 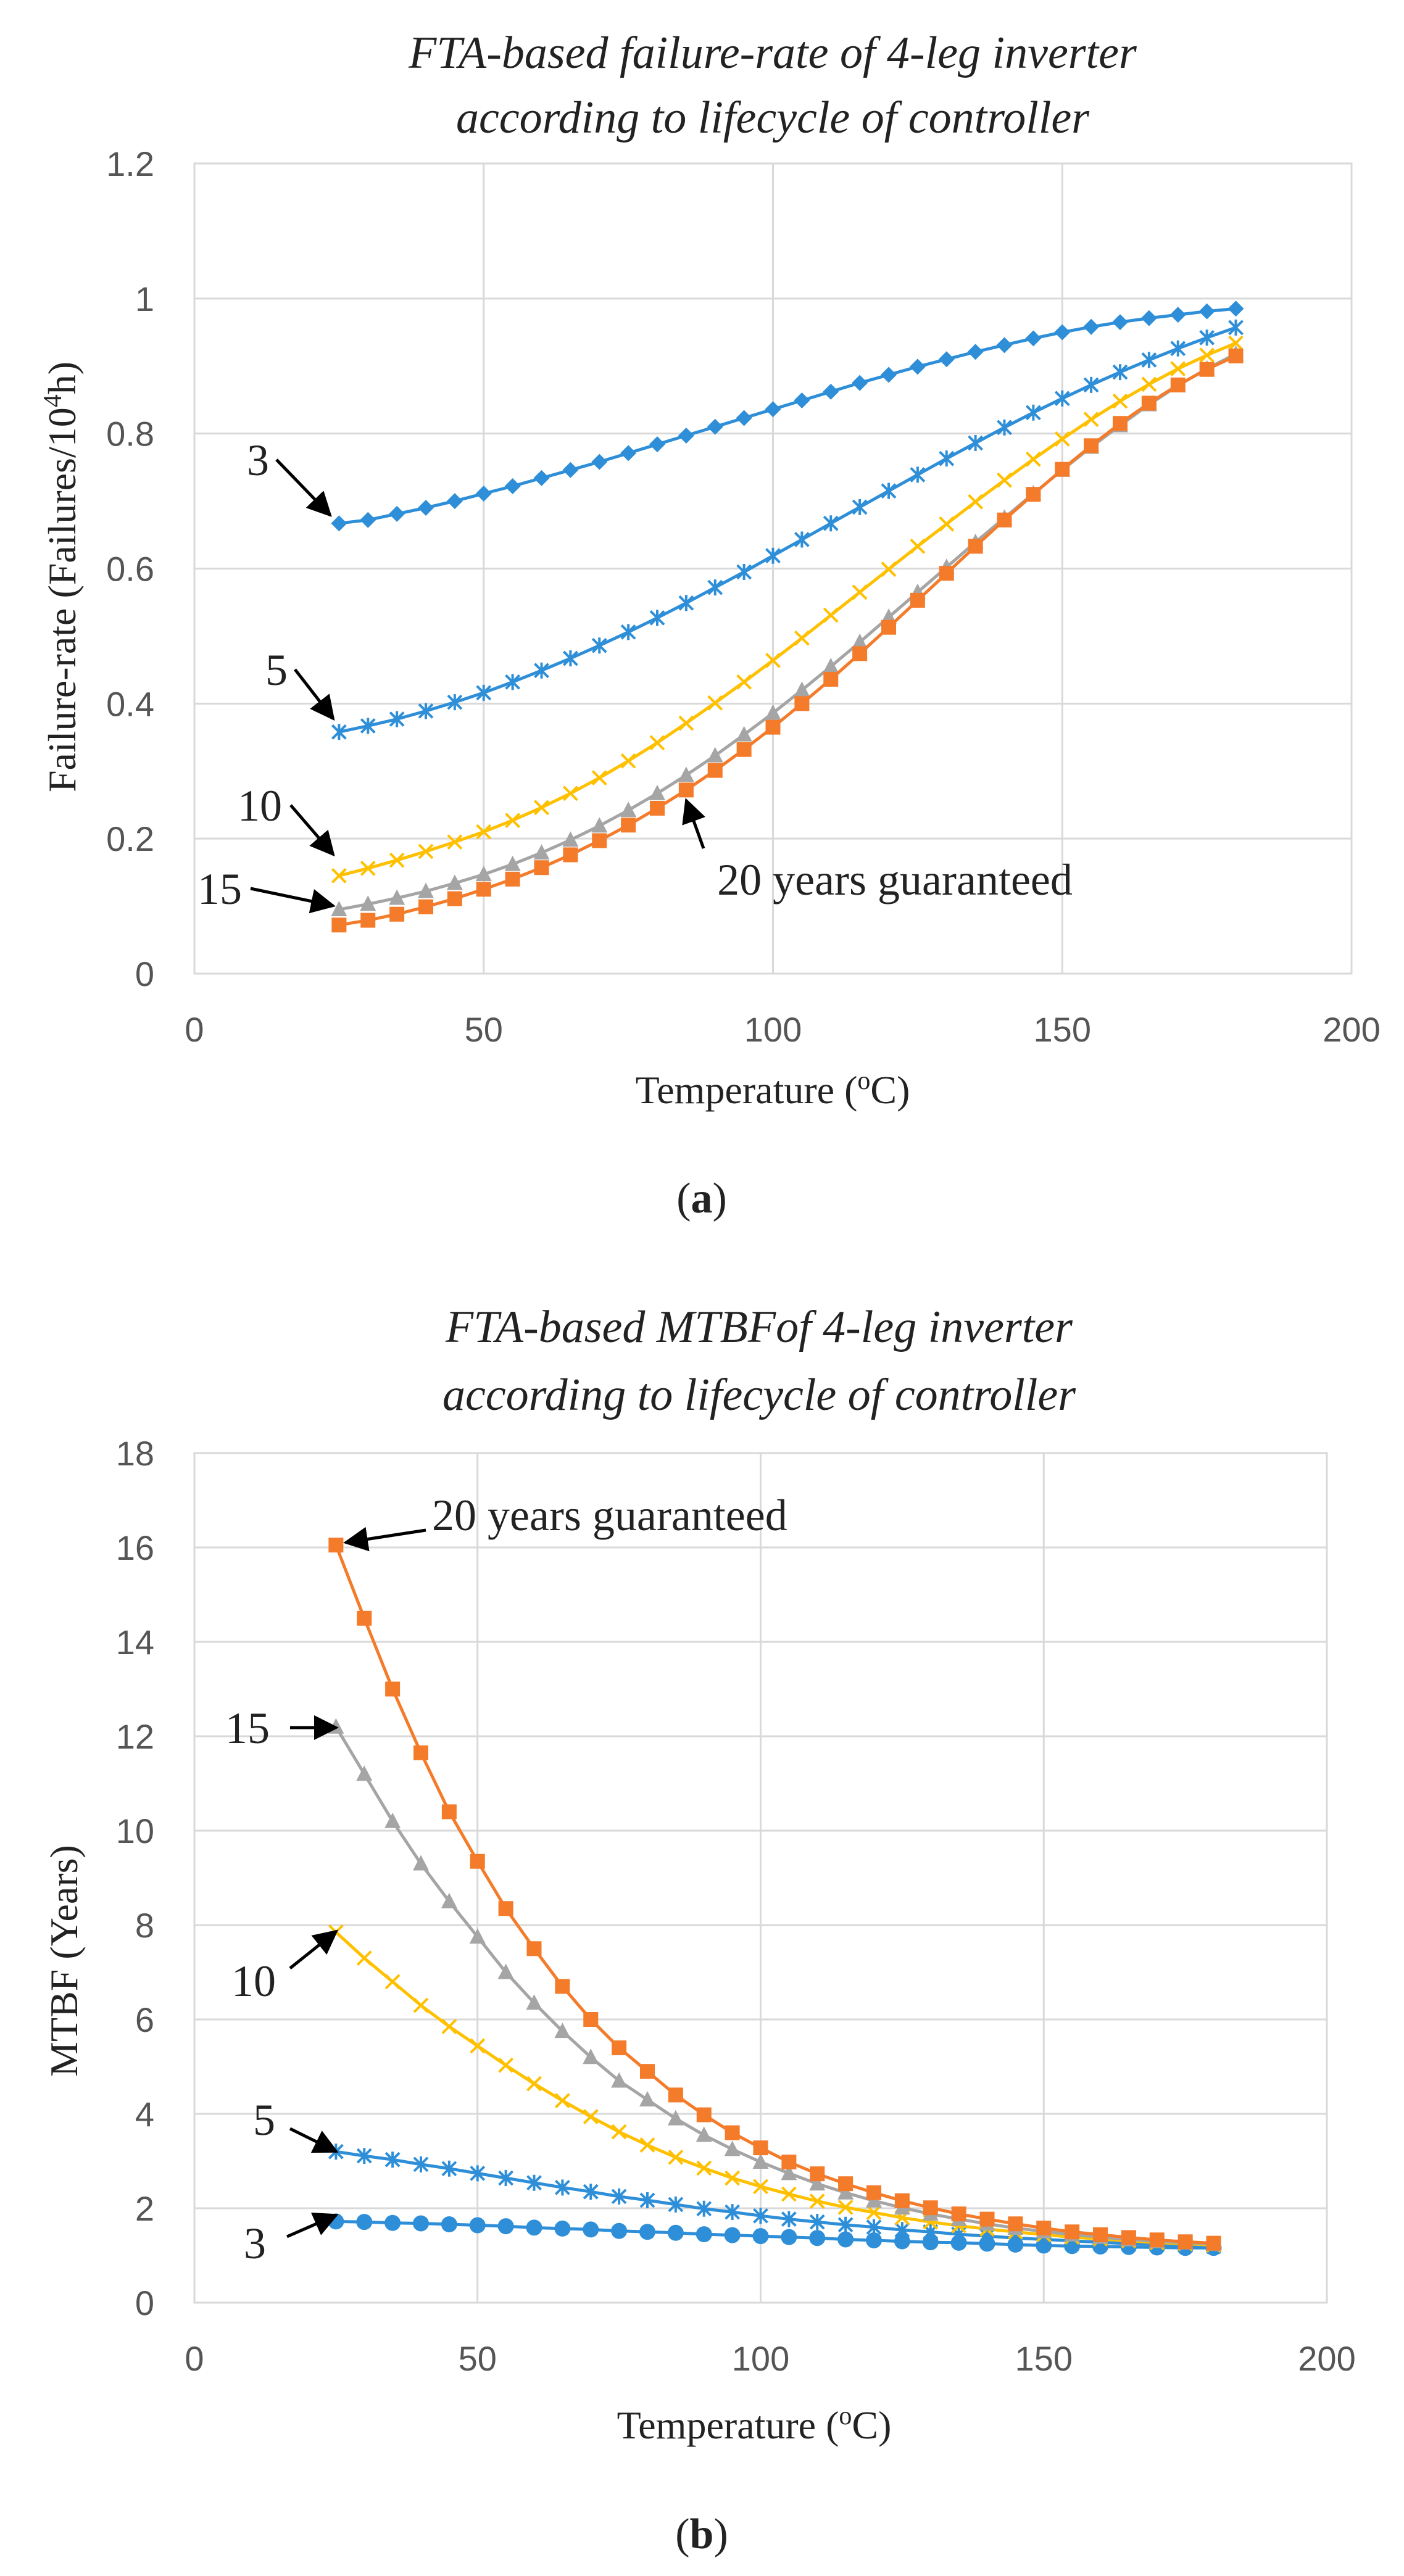 I want to click on x-tick-label: 200, so click(x=1326, y=2358).